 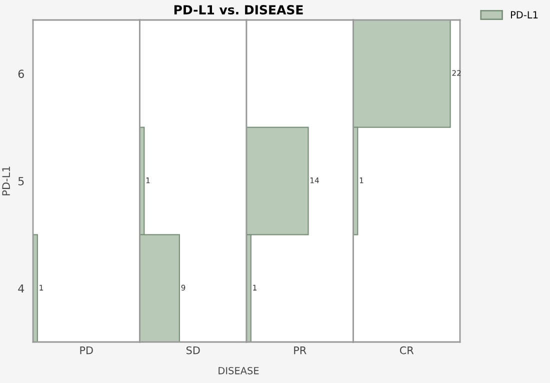 I want to click on legend-label: PD-L1, so click(x=524, y=14).